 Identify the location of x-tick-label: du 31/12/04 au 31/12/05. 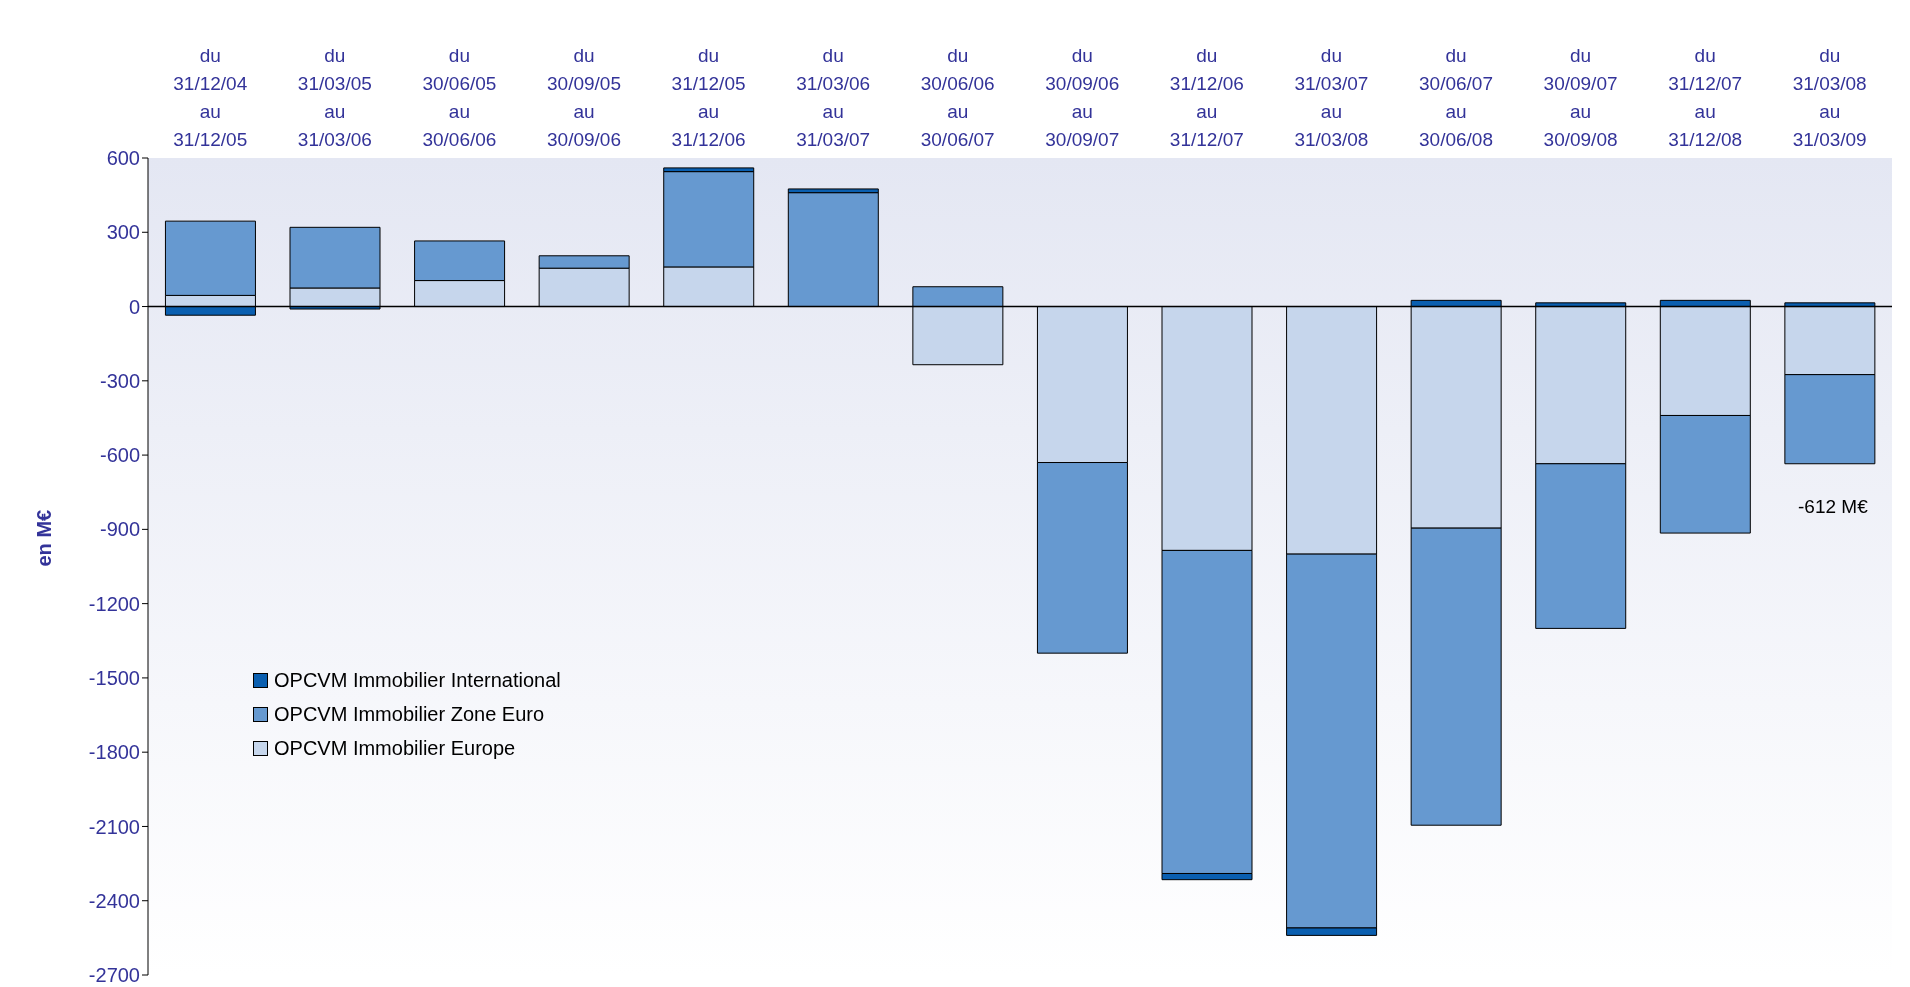
(210, 97).